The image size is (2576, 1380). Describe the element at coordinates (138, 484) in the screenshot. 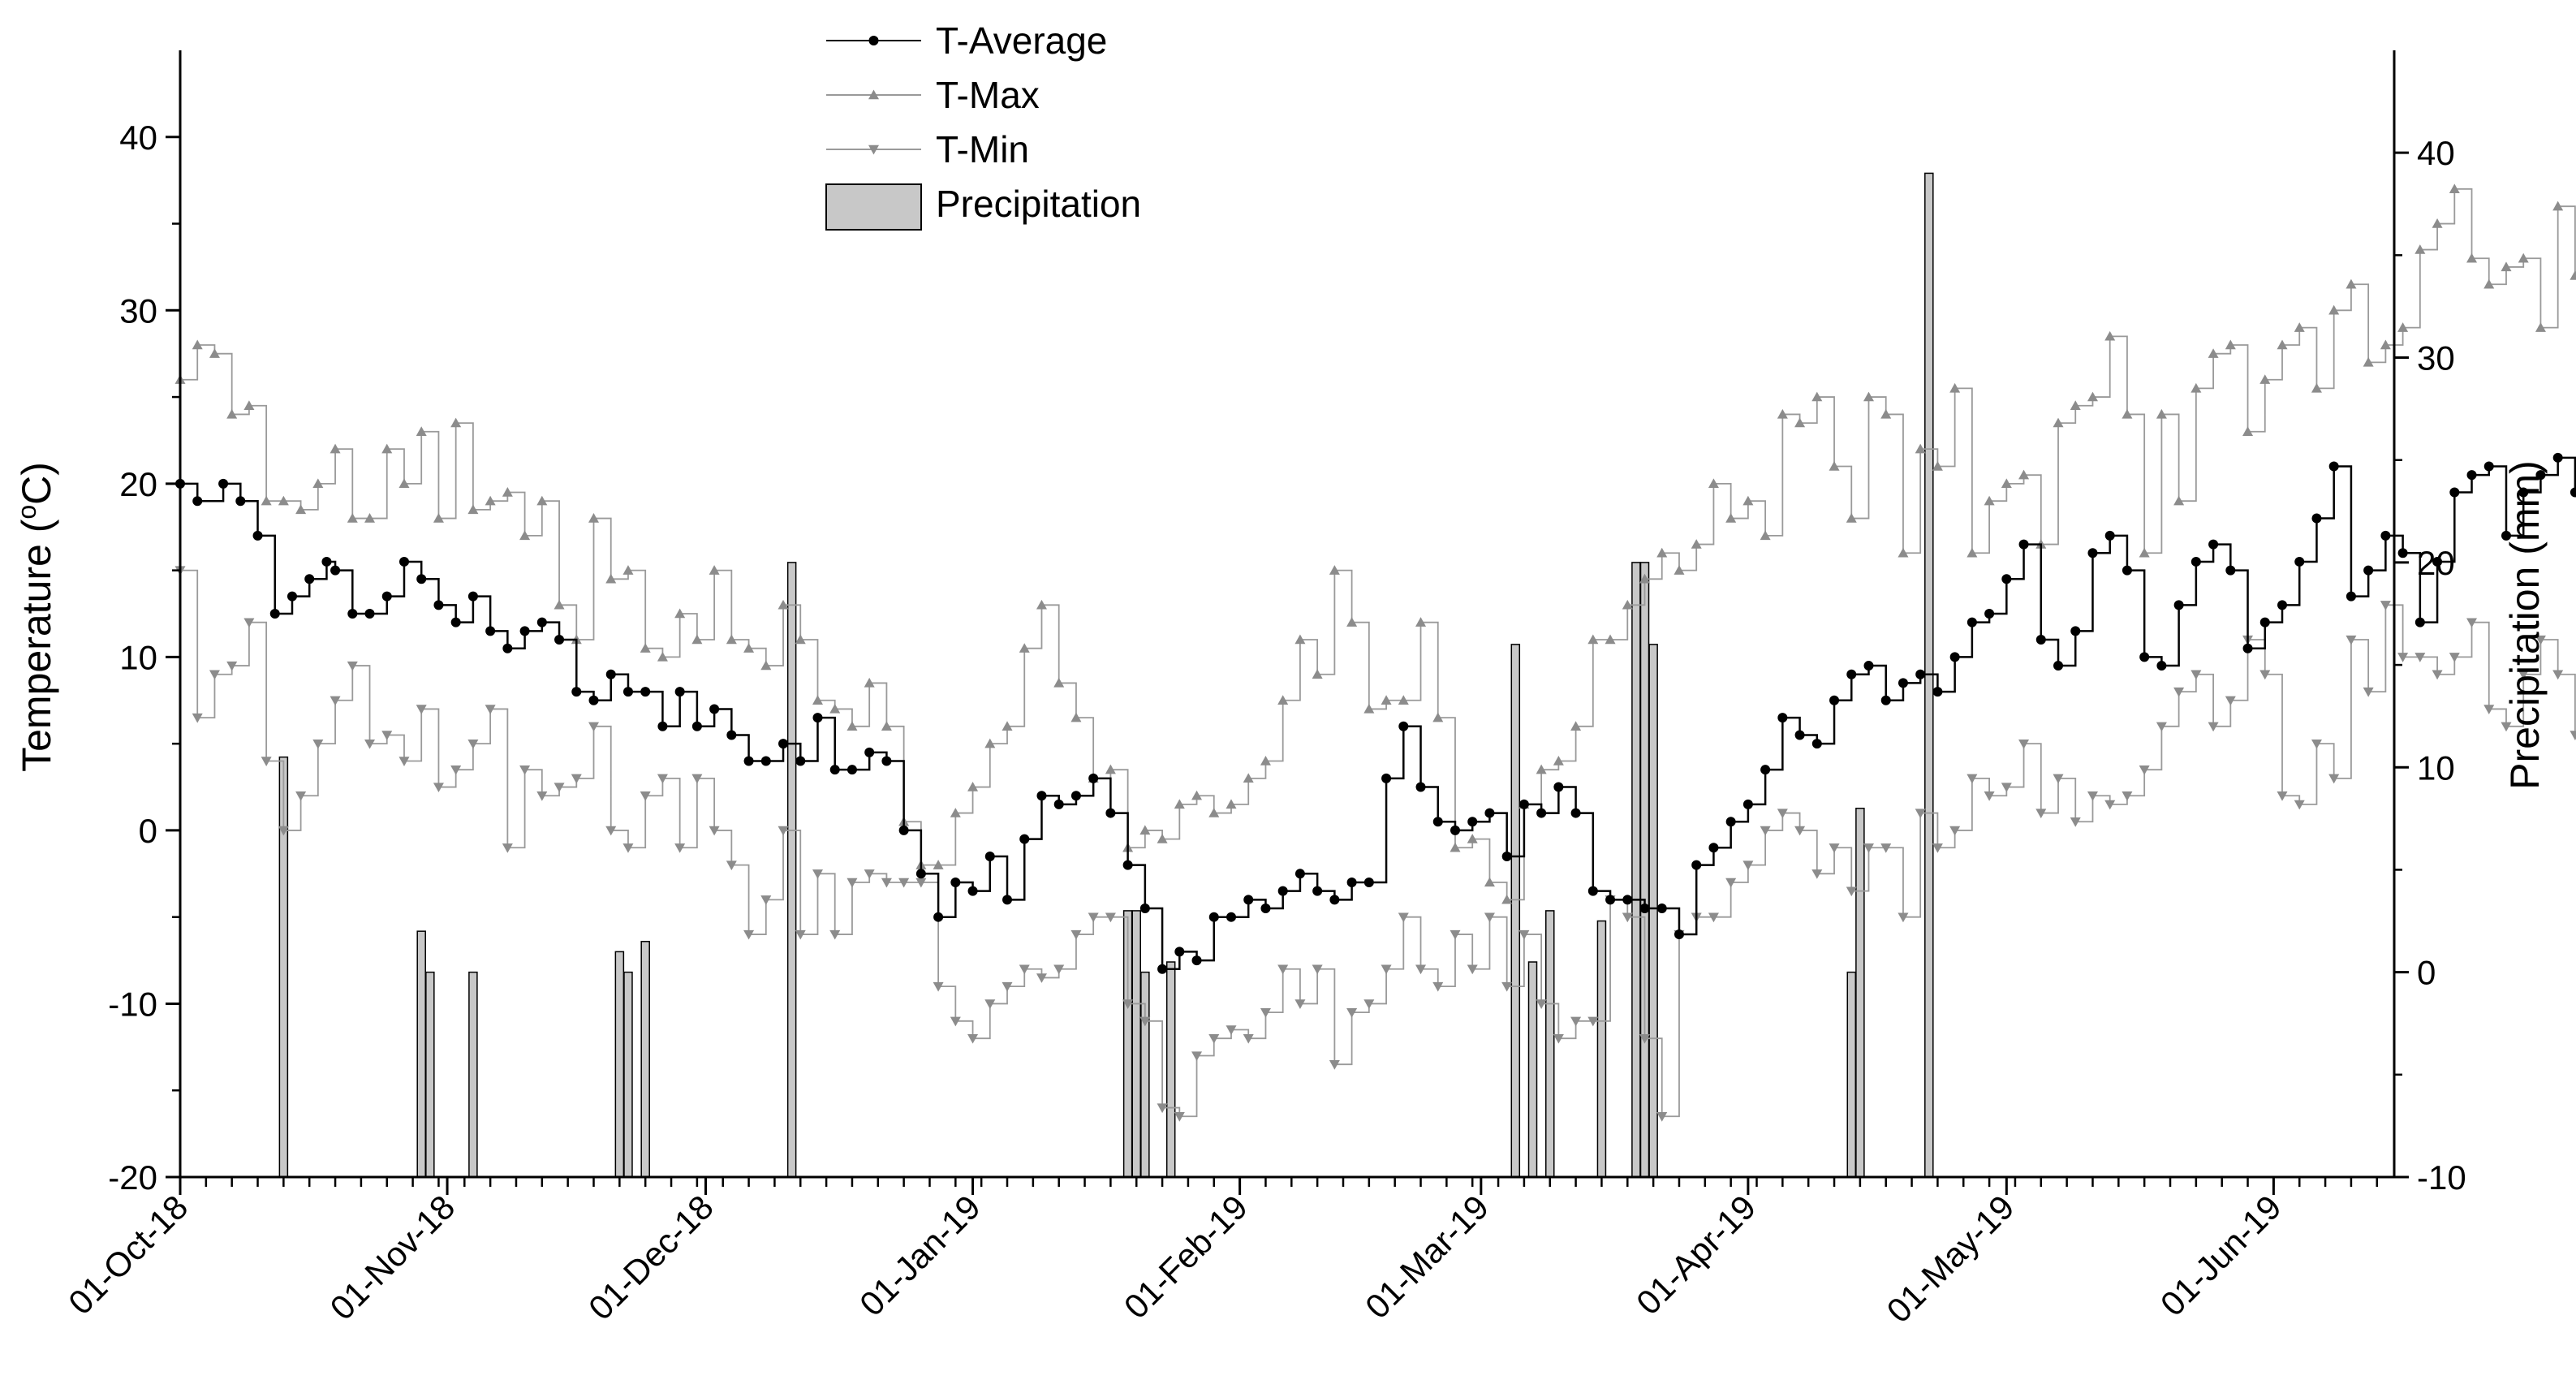

I see `y-tick-label: 20` at that location.